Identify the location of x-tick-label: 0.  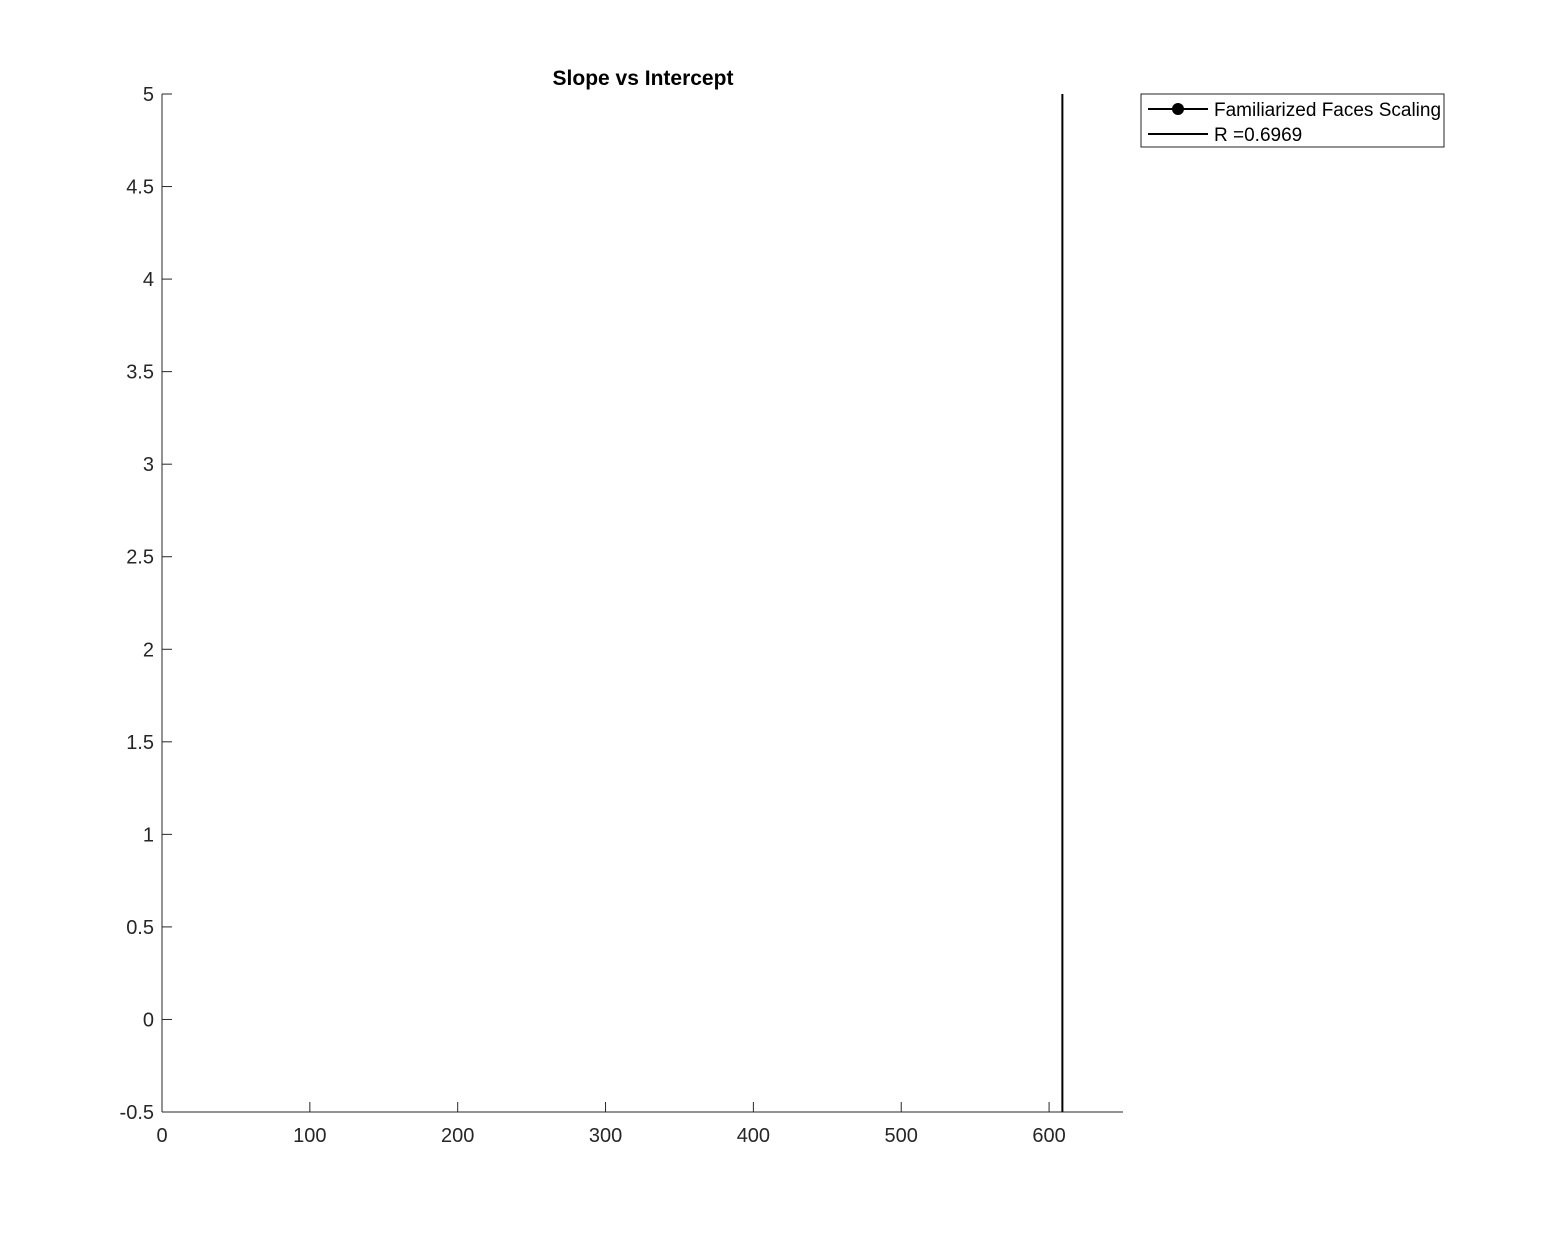
(161, 1136).